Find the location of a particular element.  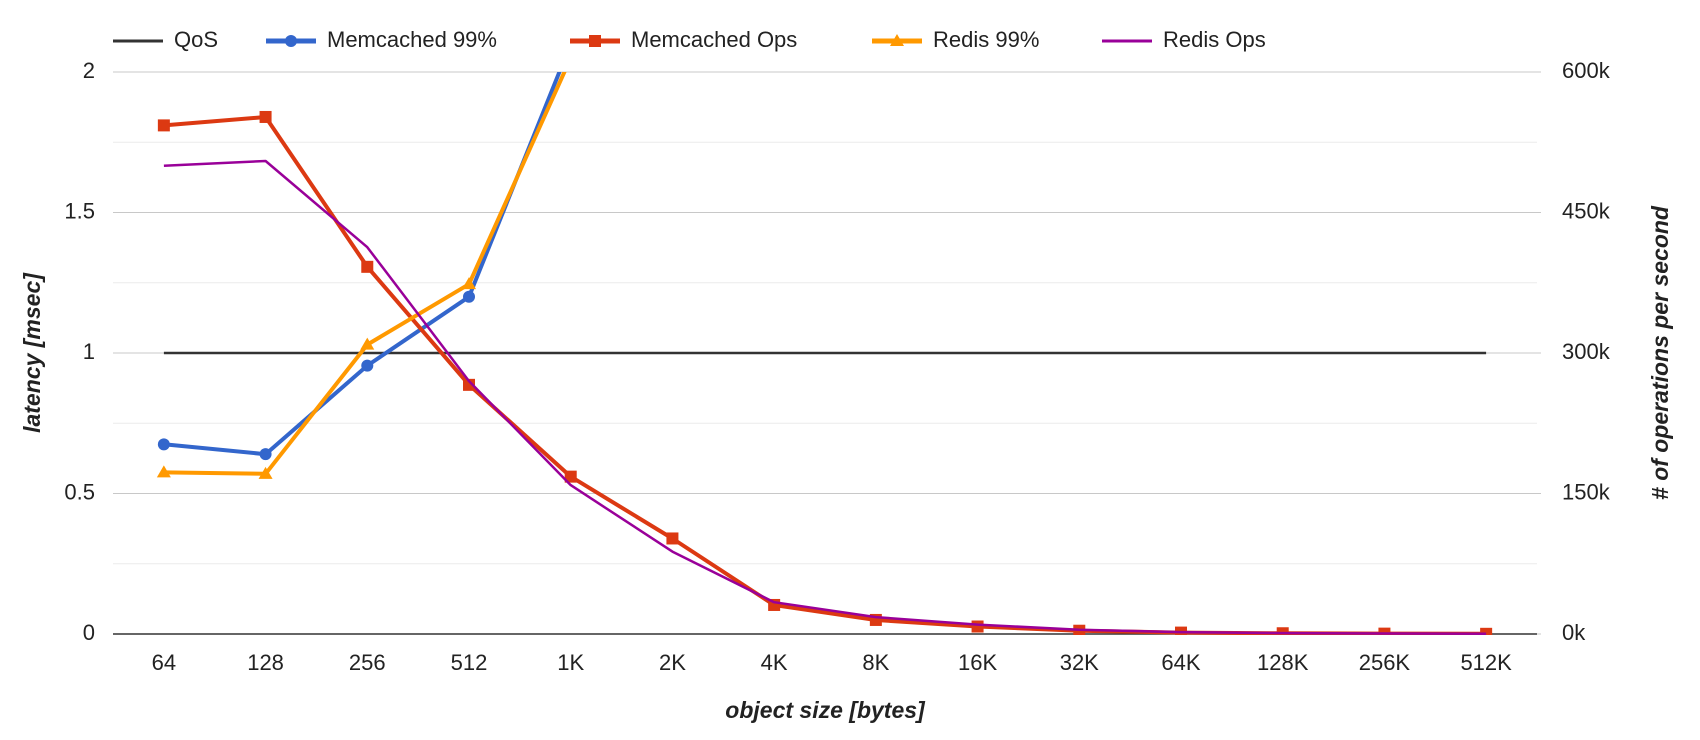

legend-label: Memcached Ops is located at coordinates (714, 39).